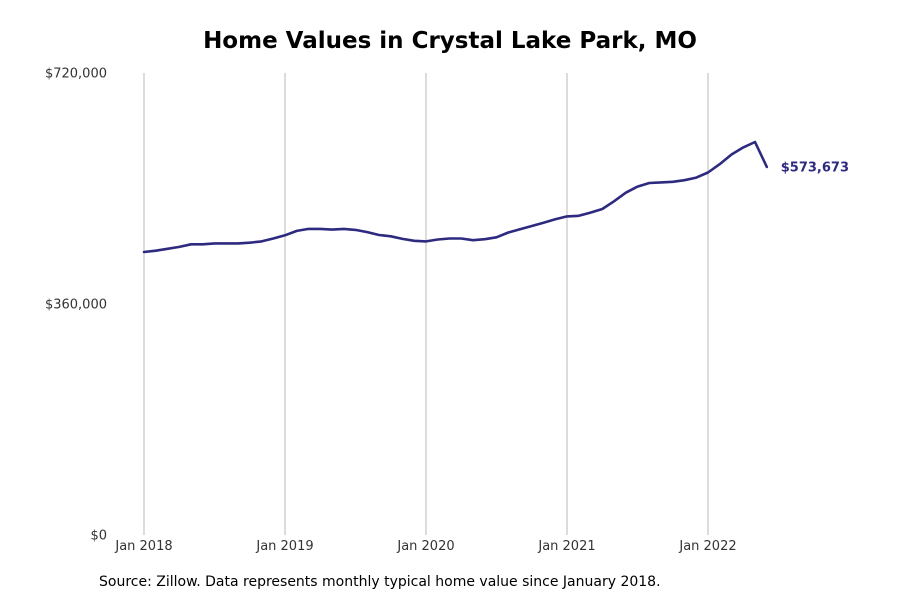 The image size is (900, 600). I want to click on y-tick-label: $0, so click(98, 536).